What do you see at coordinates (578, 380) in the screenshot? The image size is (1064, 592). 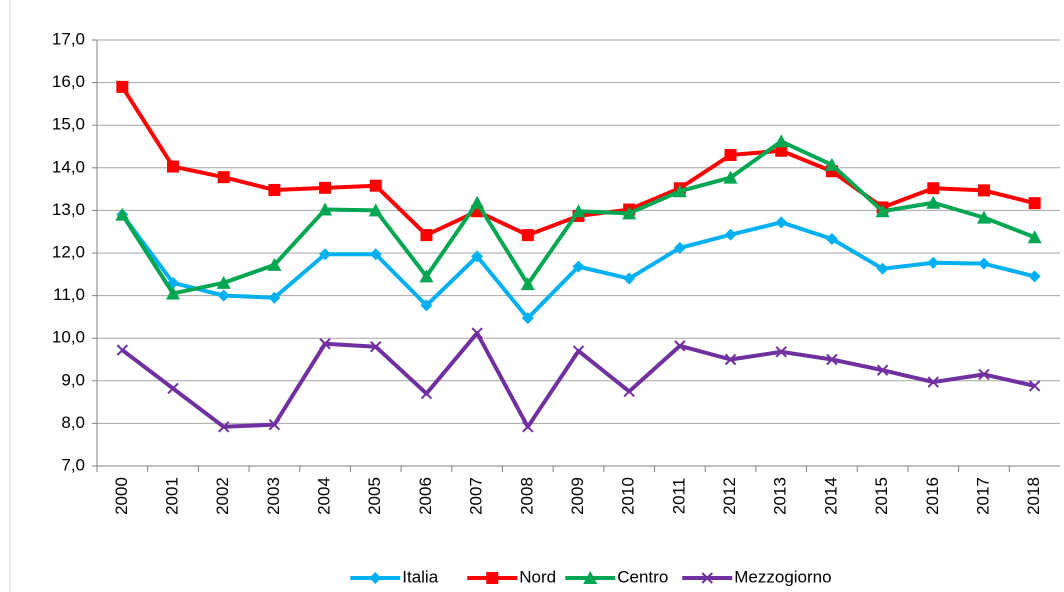 I see `series-line` at bounding box center [578, 380].